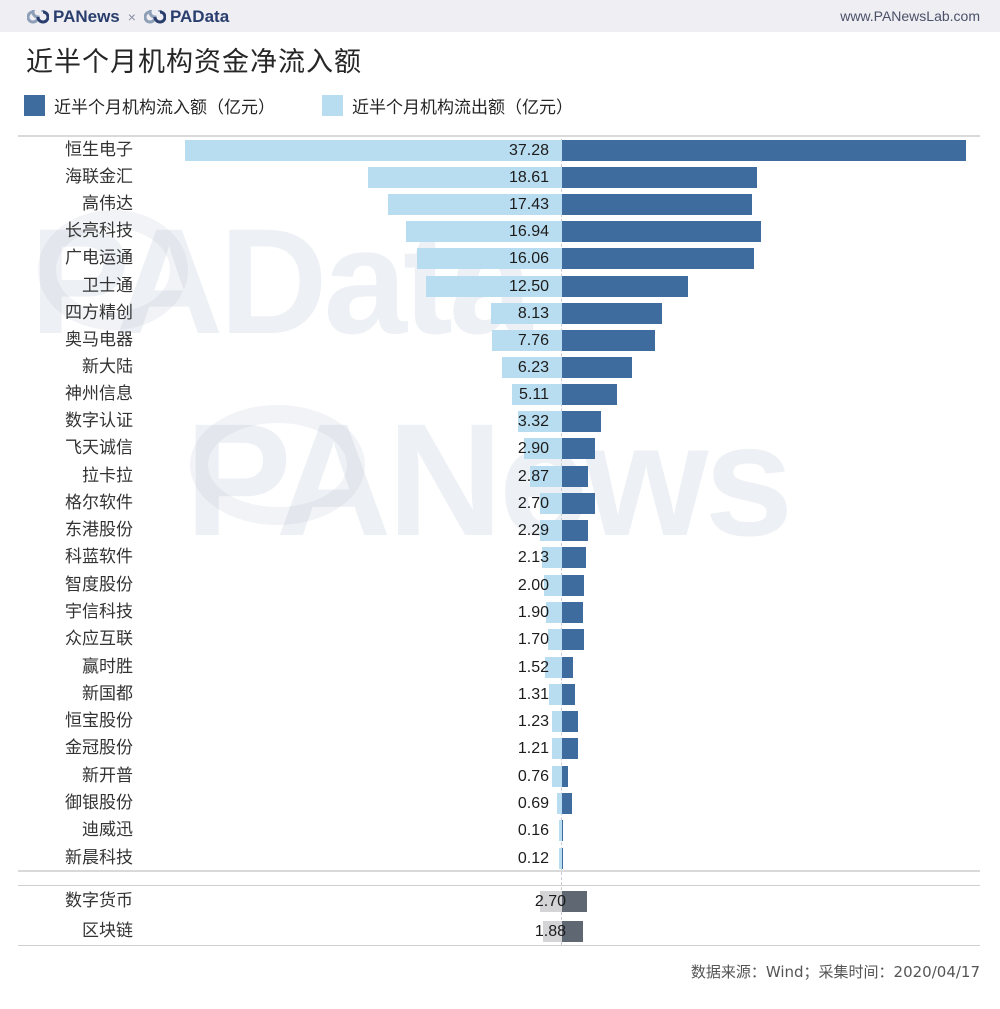 The height and width of the screenshot is (1009, 1000). What do you see at coordinates (164, 108) in the screenshot?
I see `legend-label-inflow: 近半个月机构流入额（亿元）` at bounding box center [164, 108].